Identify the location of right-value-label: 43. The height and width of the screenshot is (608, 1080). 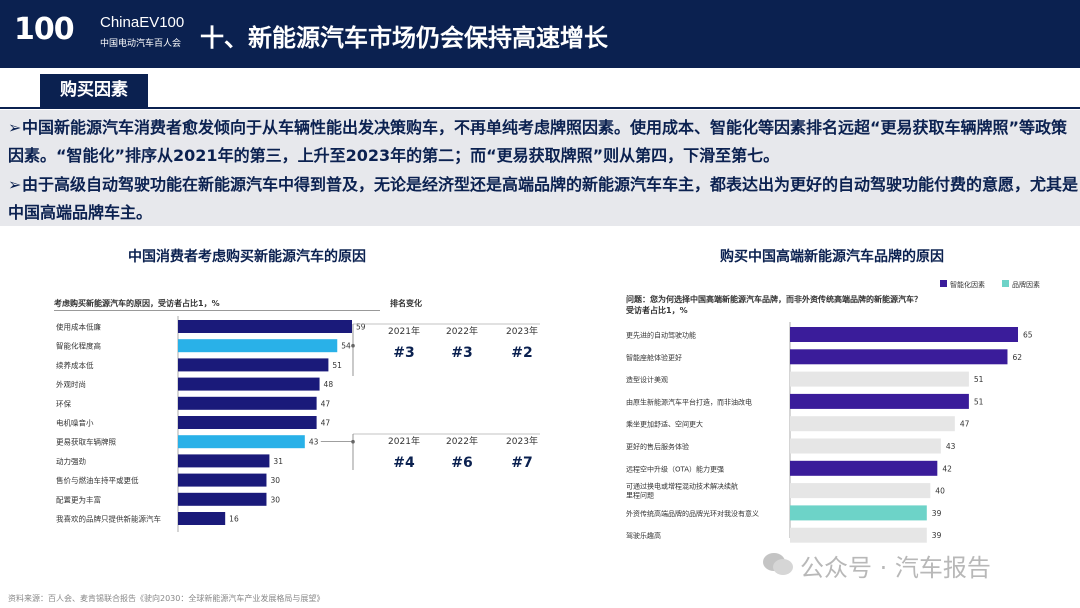
(951, 446).